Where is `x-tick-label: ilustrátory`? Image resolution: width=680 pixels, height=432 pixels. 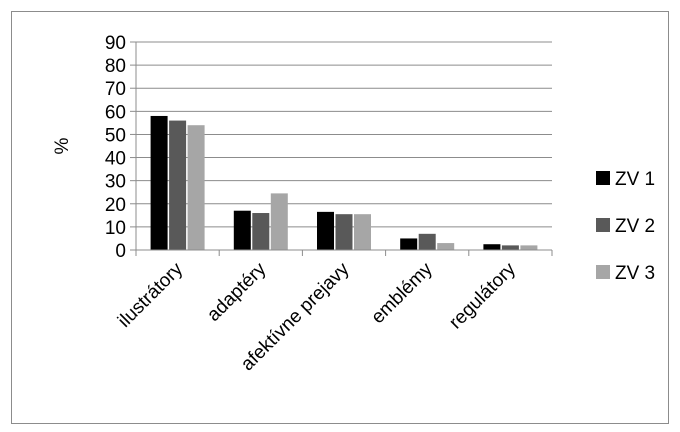 x-tick-label: ilustrátory is located at coordinates (150, 294).